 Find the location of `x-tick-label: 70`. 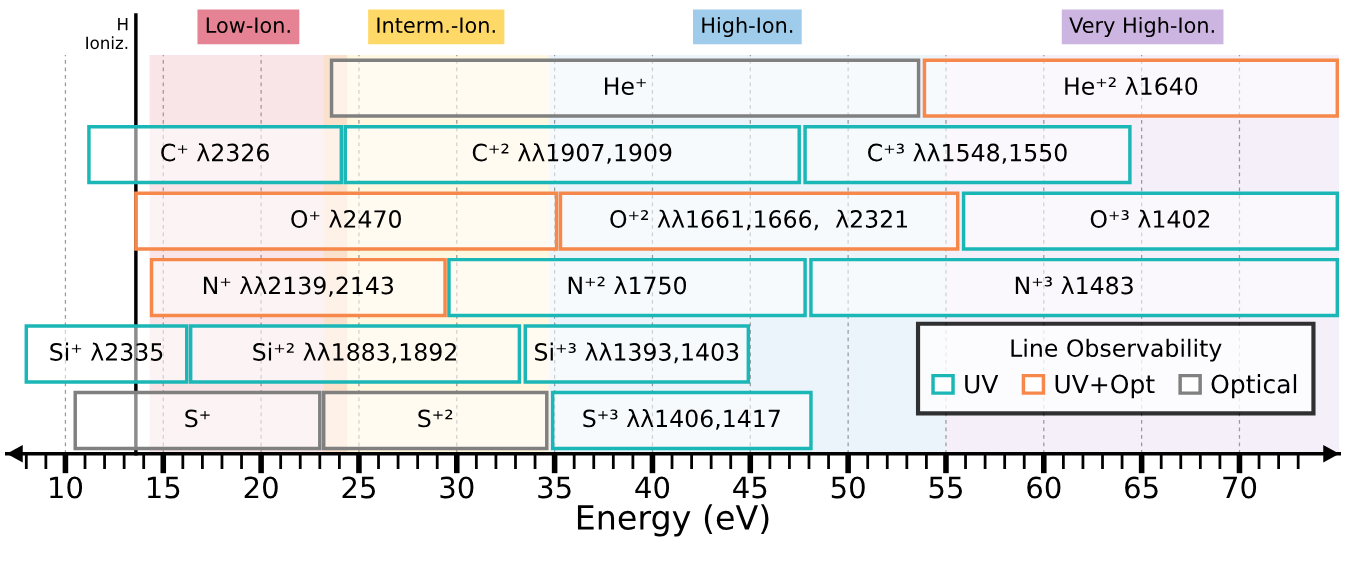

x-tick-label: 70 is located at coordinates (1240, 487).